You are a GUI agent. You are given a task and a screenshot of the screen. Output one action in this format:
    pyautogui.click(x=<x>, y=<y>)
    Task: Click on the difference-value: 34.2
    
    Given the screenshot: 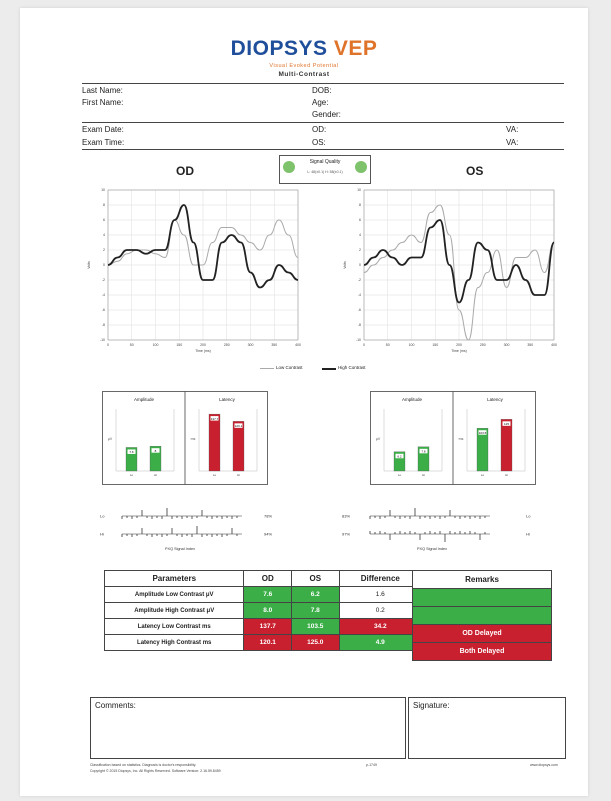 What is the action you would take?
    pyautogui.click(x=380, y=626)
    